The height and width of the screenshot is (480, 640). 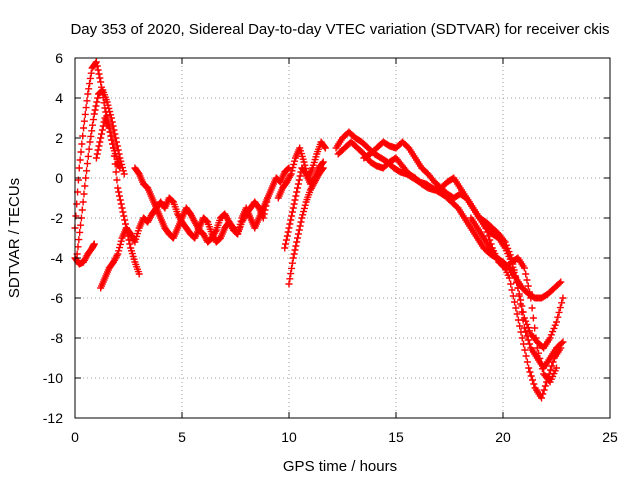 What do you see at coordinates (53, 378) in the screenshot?
I see `y-tick-label: -10` at bounding box center [53, 378].